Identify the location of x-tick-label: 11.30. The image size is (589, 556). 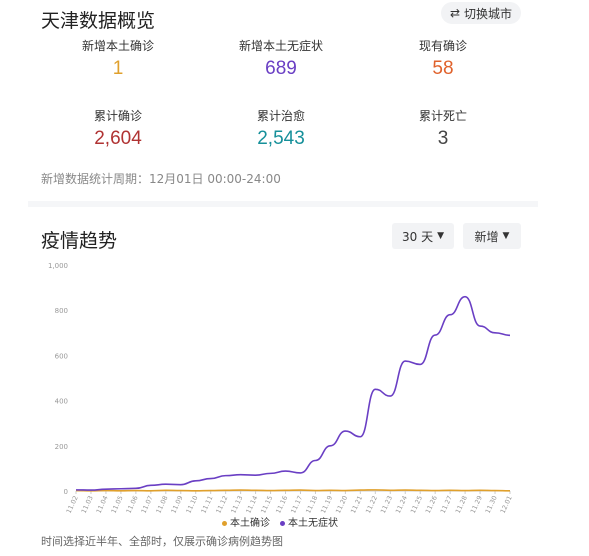
(491, 504).